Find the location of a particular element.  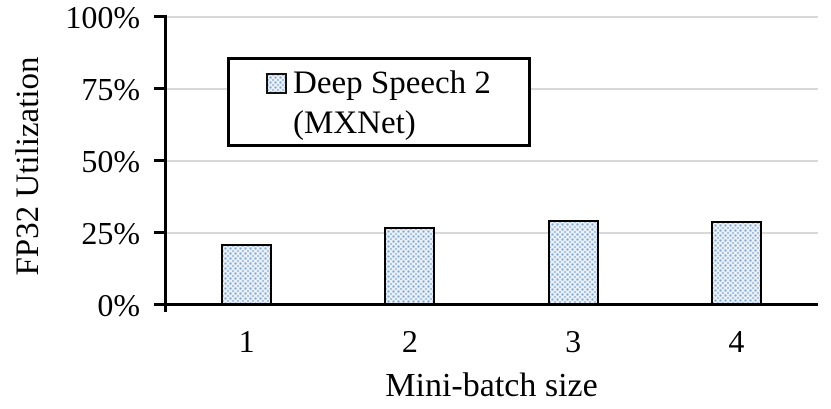

legend-label-line-2: (MXNet) is located at coordinates (354, 123).